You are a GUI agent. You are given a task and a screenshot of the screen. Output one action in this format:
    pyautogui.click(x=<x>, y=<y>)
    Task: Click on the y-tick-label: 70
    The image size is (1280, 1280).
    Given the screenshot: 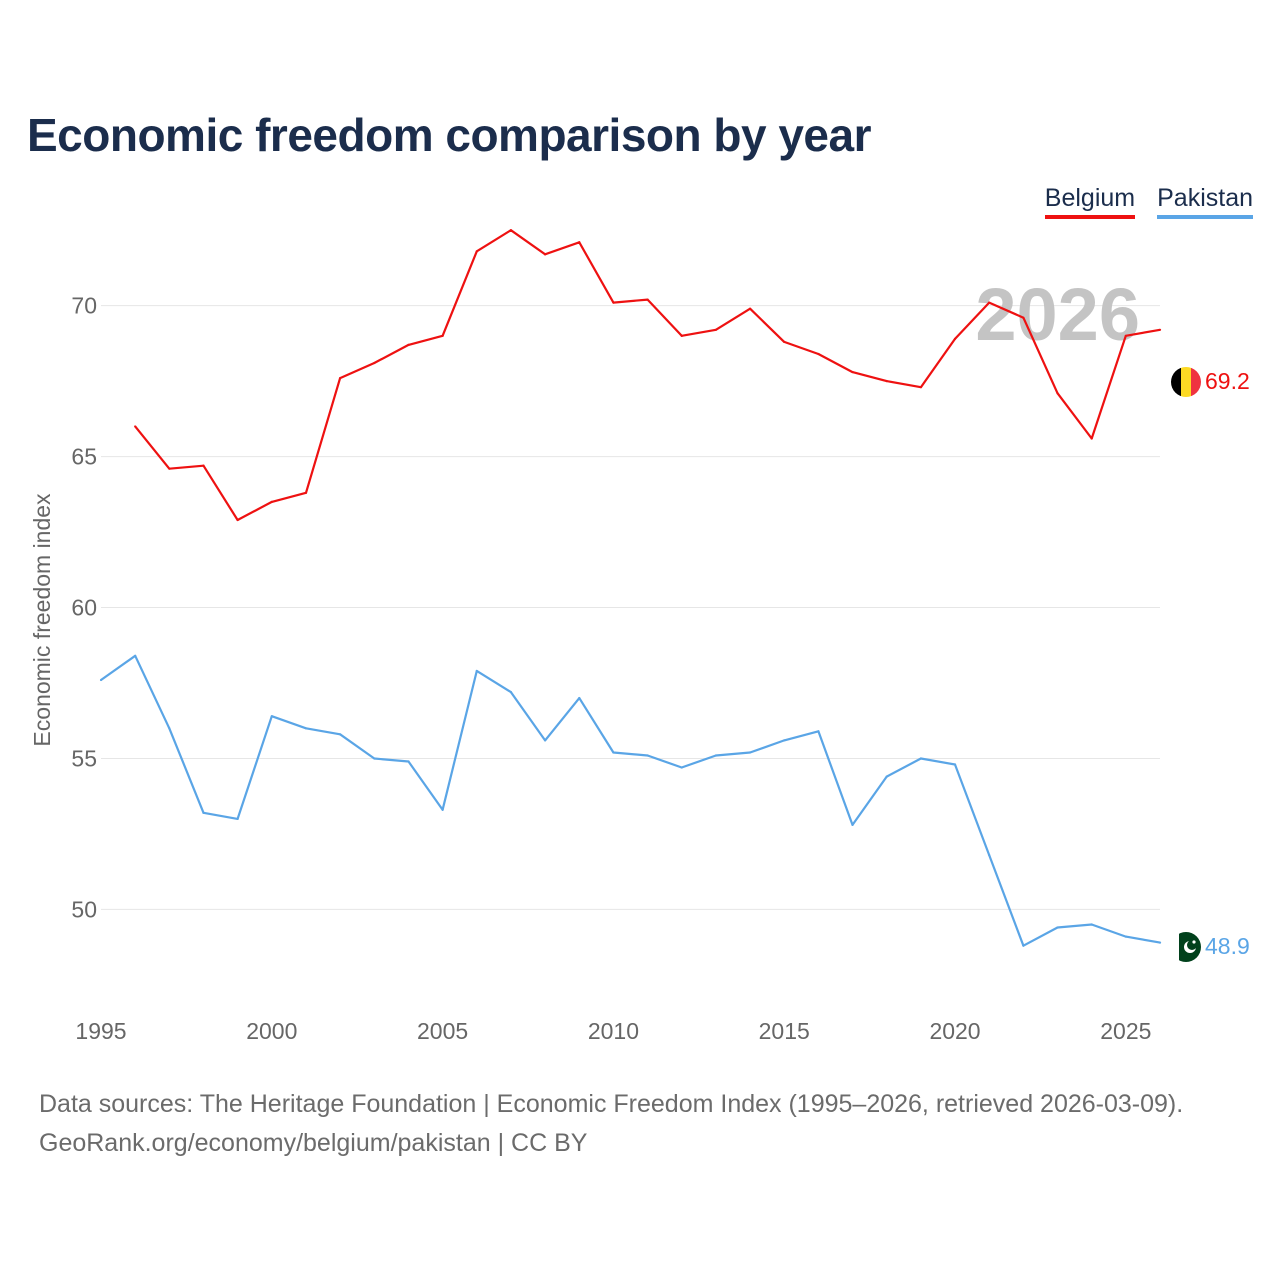 What is the action you would take?
    pyautogui.click(x=84, y=306)
    